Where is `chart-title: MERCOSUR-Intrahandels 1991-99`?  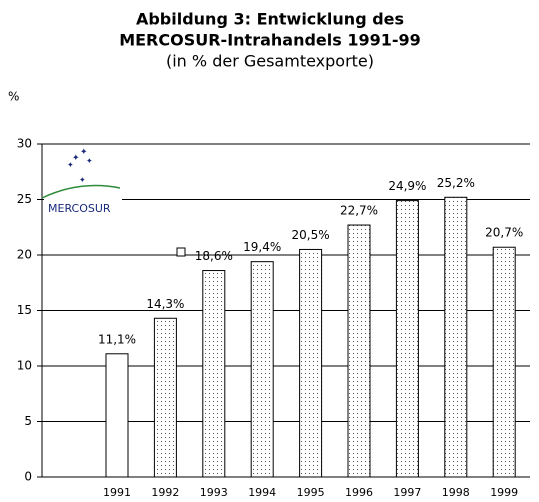 chart-title: MERCOSUR-Intrahandels 1991-99 is located at coordinates (270, 40).